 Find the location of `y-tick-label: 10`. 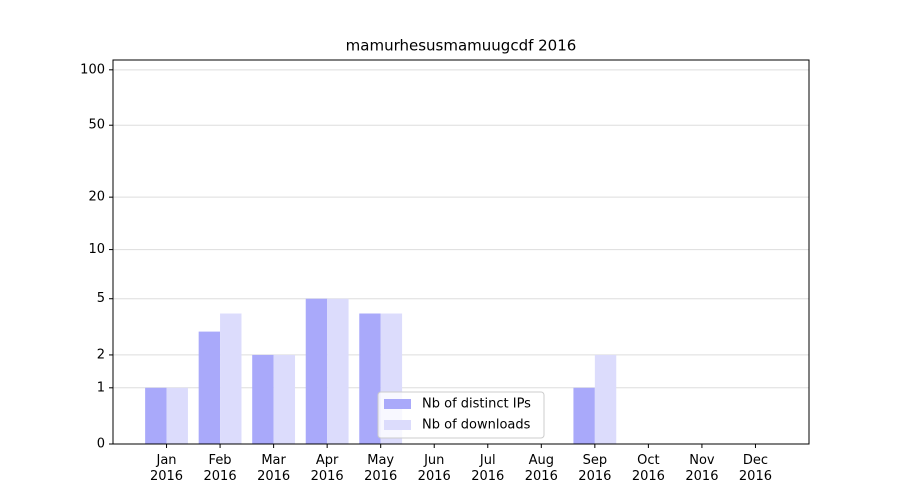

y-tick-label: 10 is located at coordinates (96, 249).